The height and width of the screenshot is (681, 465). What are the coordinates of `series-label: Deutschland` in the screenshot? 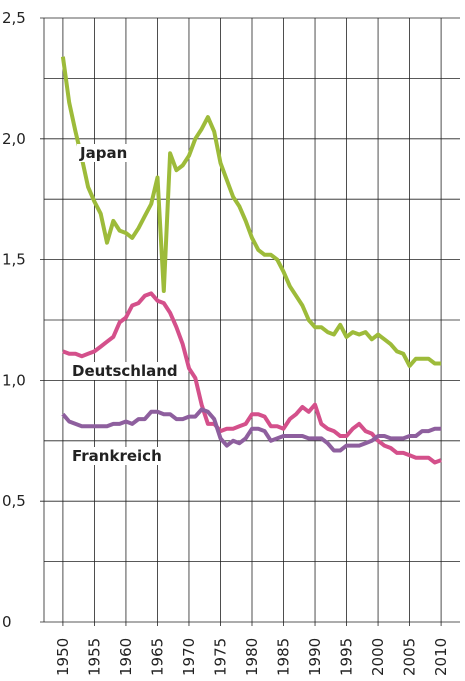 It's located at (125, 371).